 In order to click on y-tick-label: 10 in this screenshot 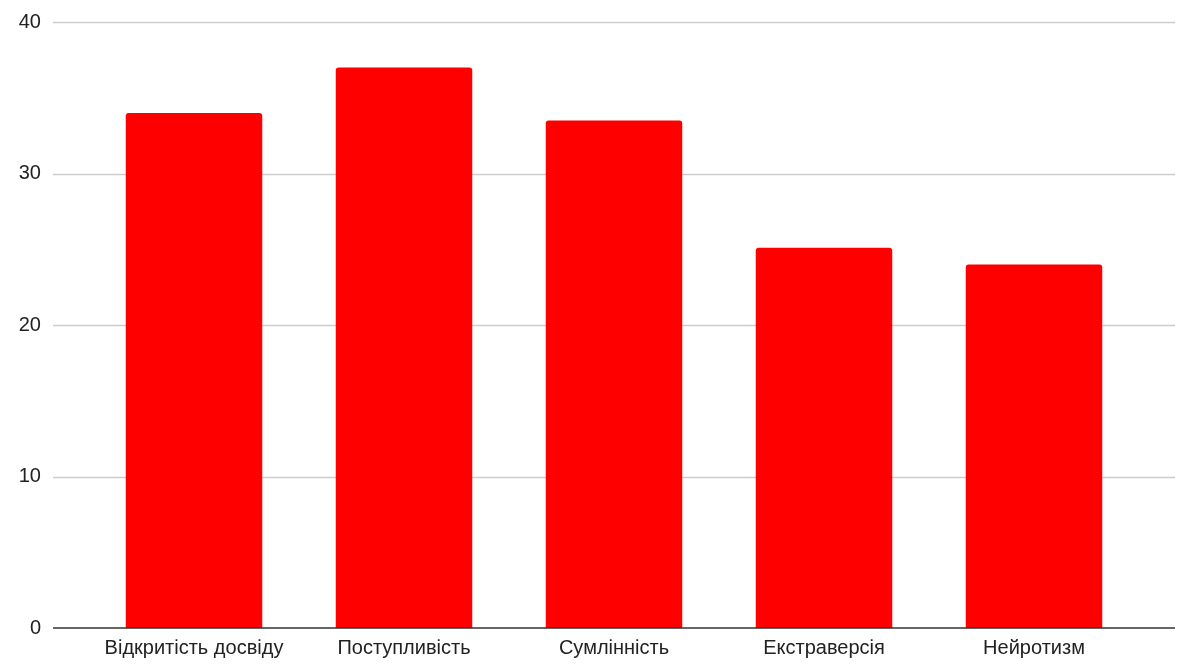, I will do `click(29, 475)`.